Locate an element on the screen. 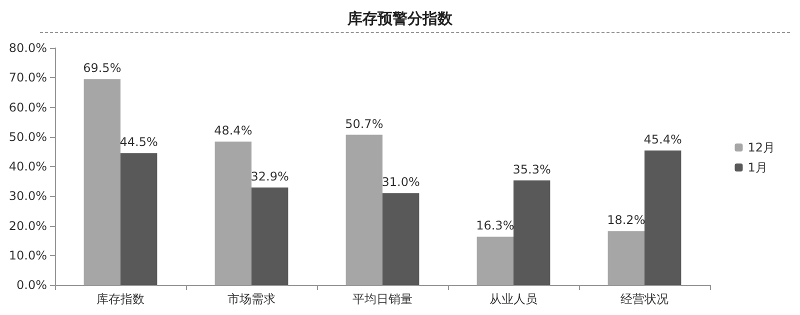 The image size is (800, 315). data-label: 44.5% is located at coordinates (139, 142).